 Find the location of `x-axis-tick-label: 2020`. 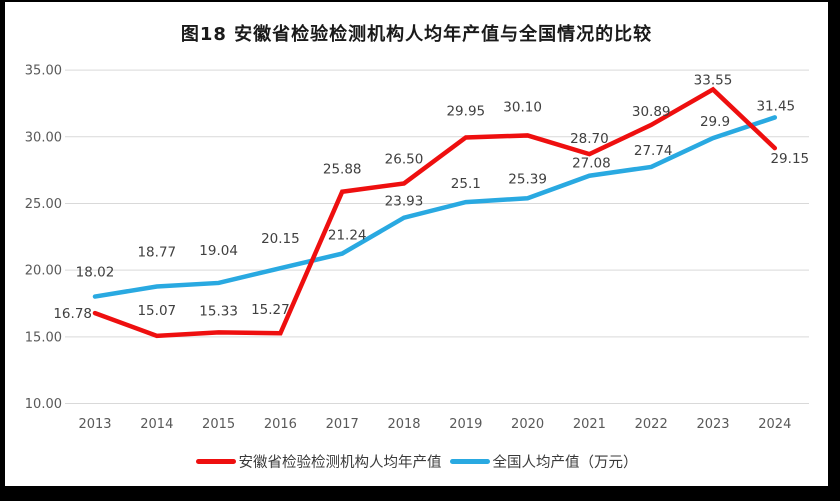

x-axis-tick-label: 2020 is located at coordinates (527, 424).